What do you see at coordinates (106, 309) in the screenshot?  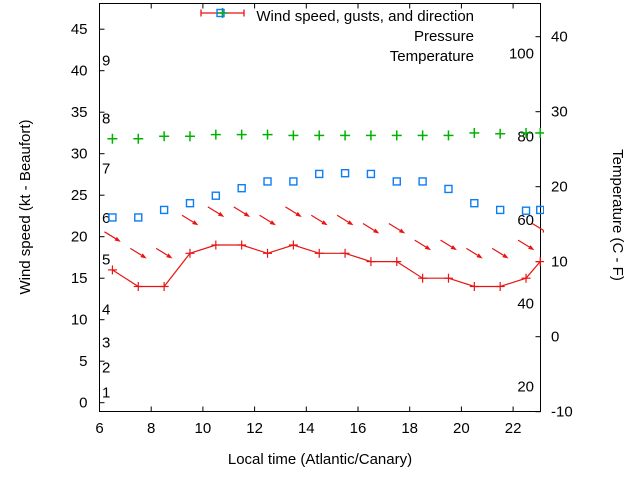 I see `svg-text: 4` at bounding box center [106, 309].